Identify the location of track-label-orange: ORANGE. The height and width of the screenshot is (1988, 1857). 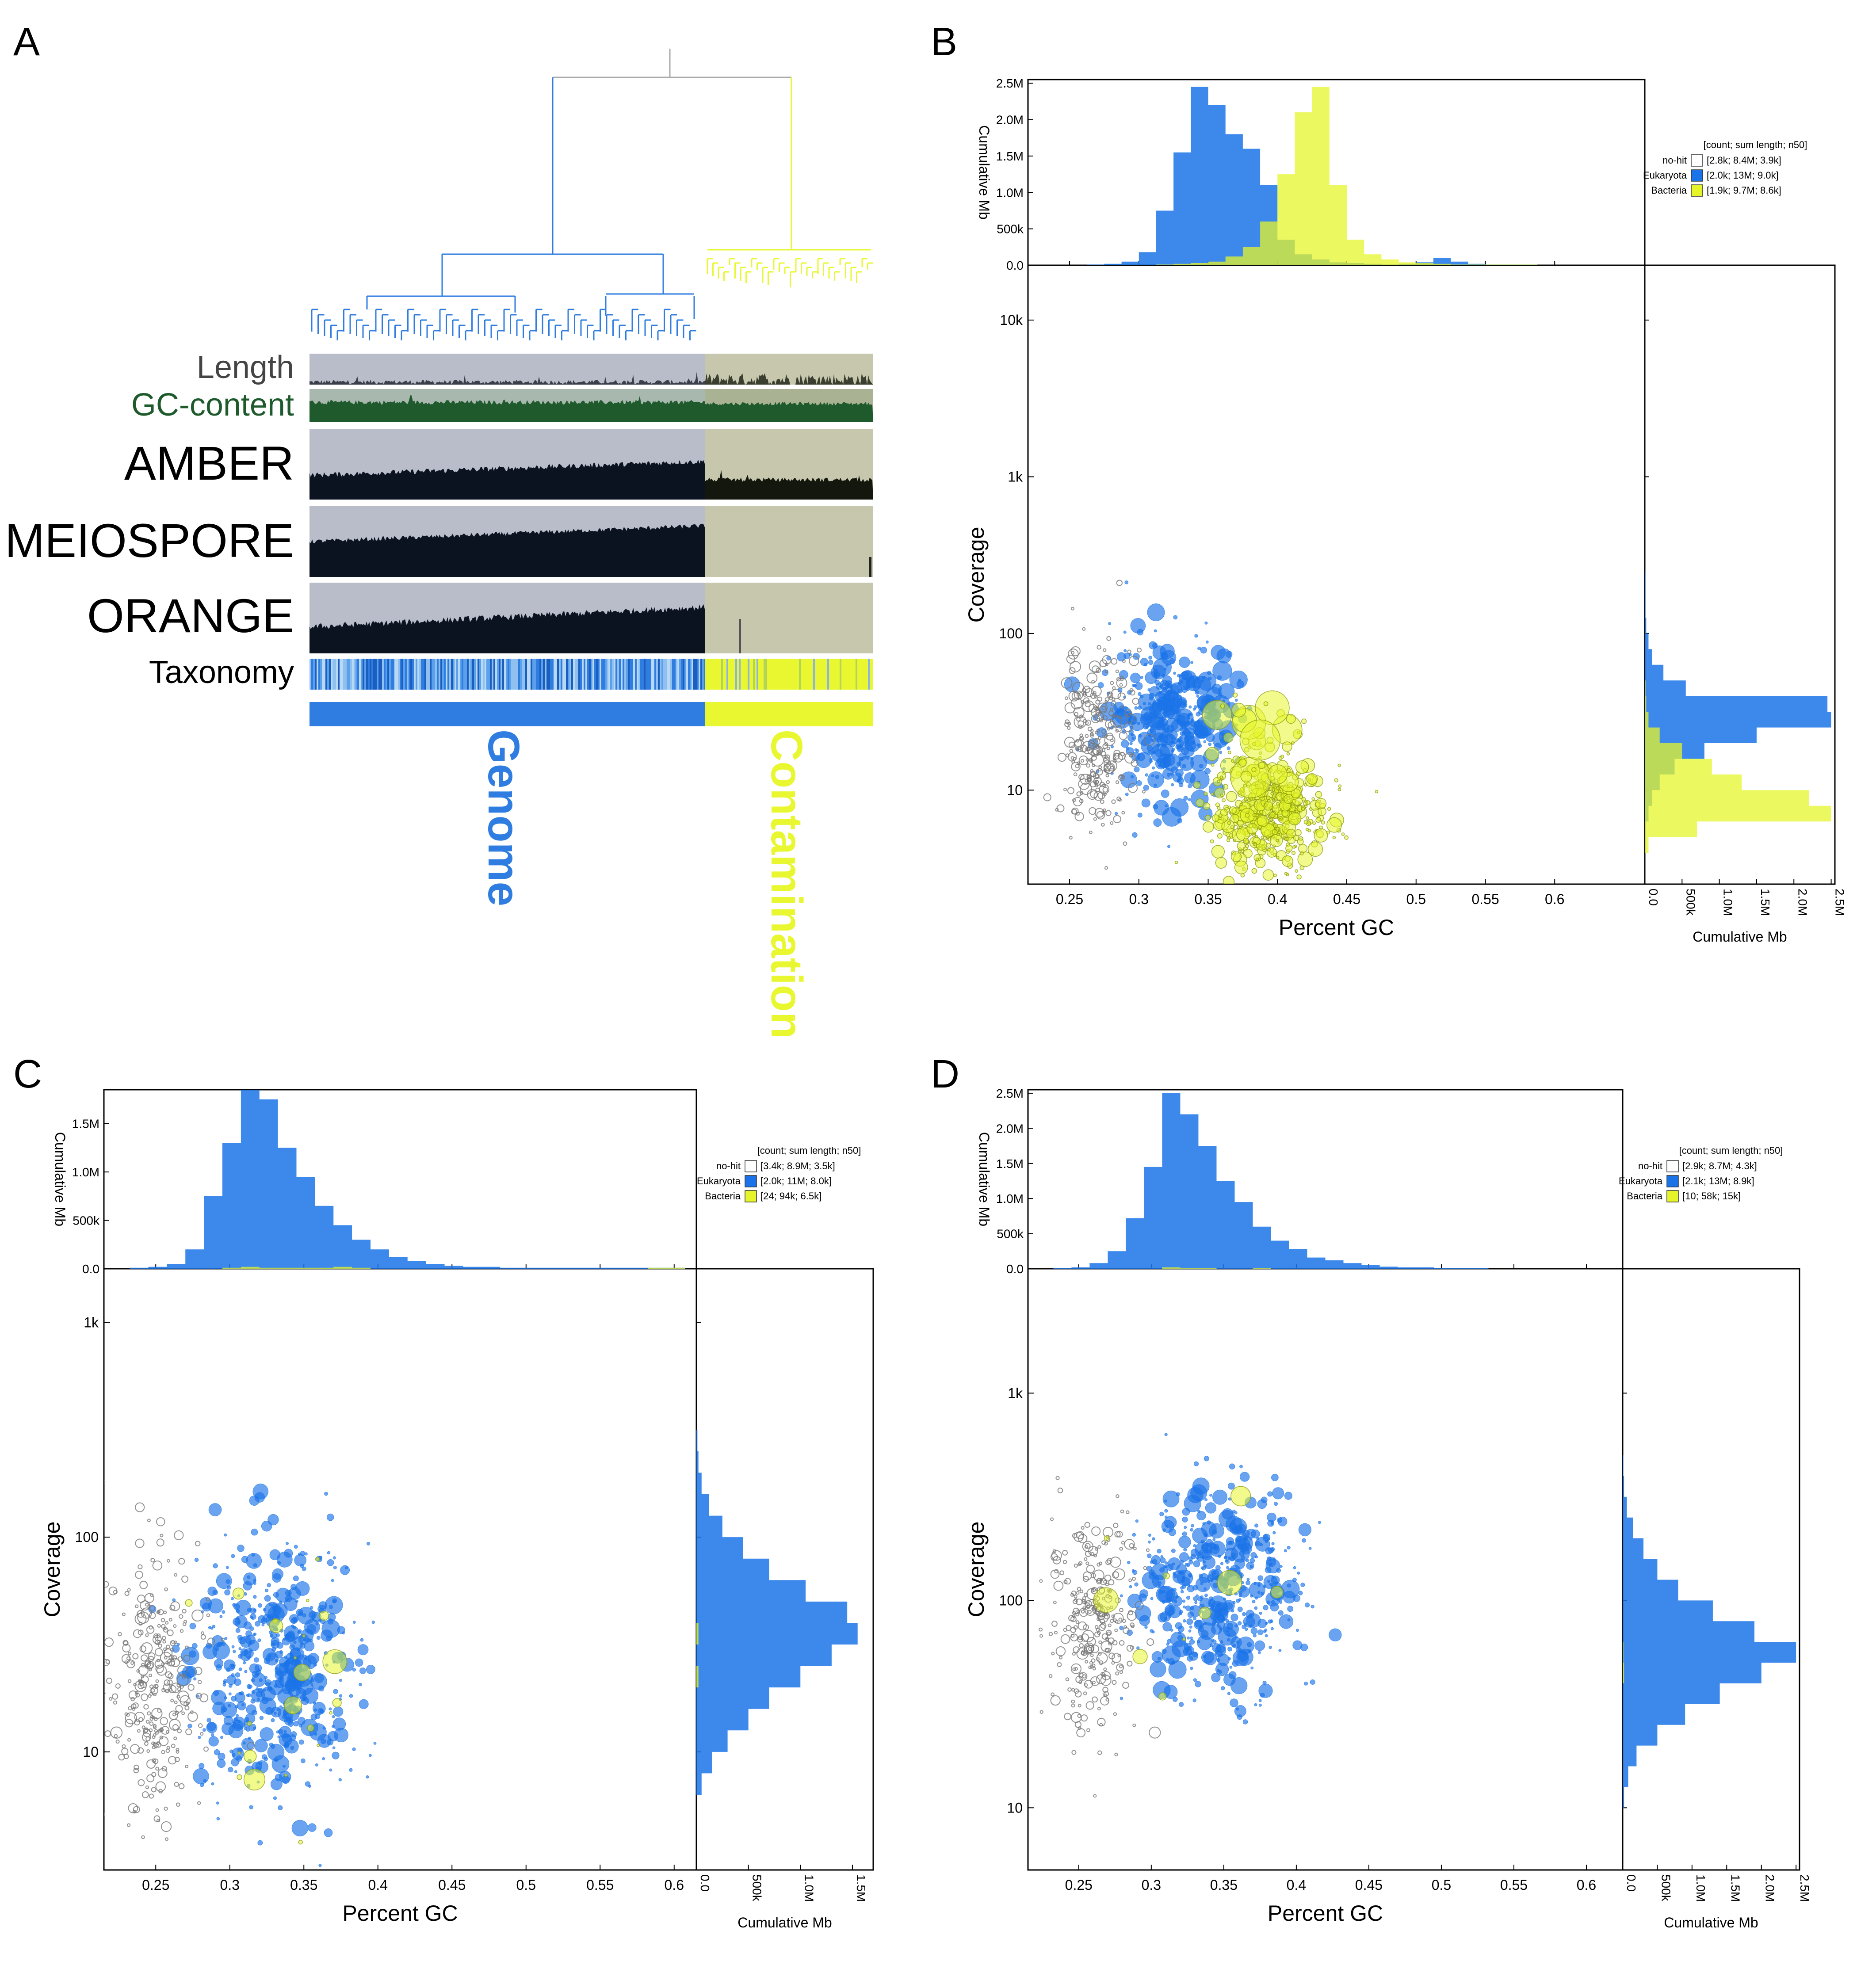
(190, 615).